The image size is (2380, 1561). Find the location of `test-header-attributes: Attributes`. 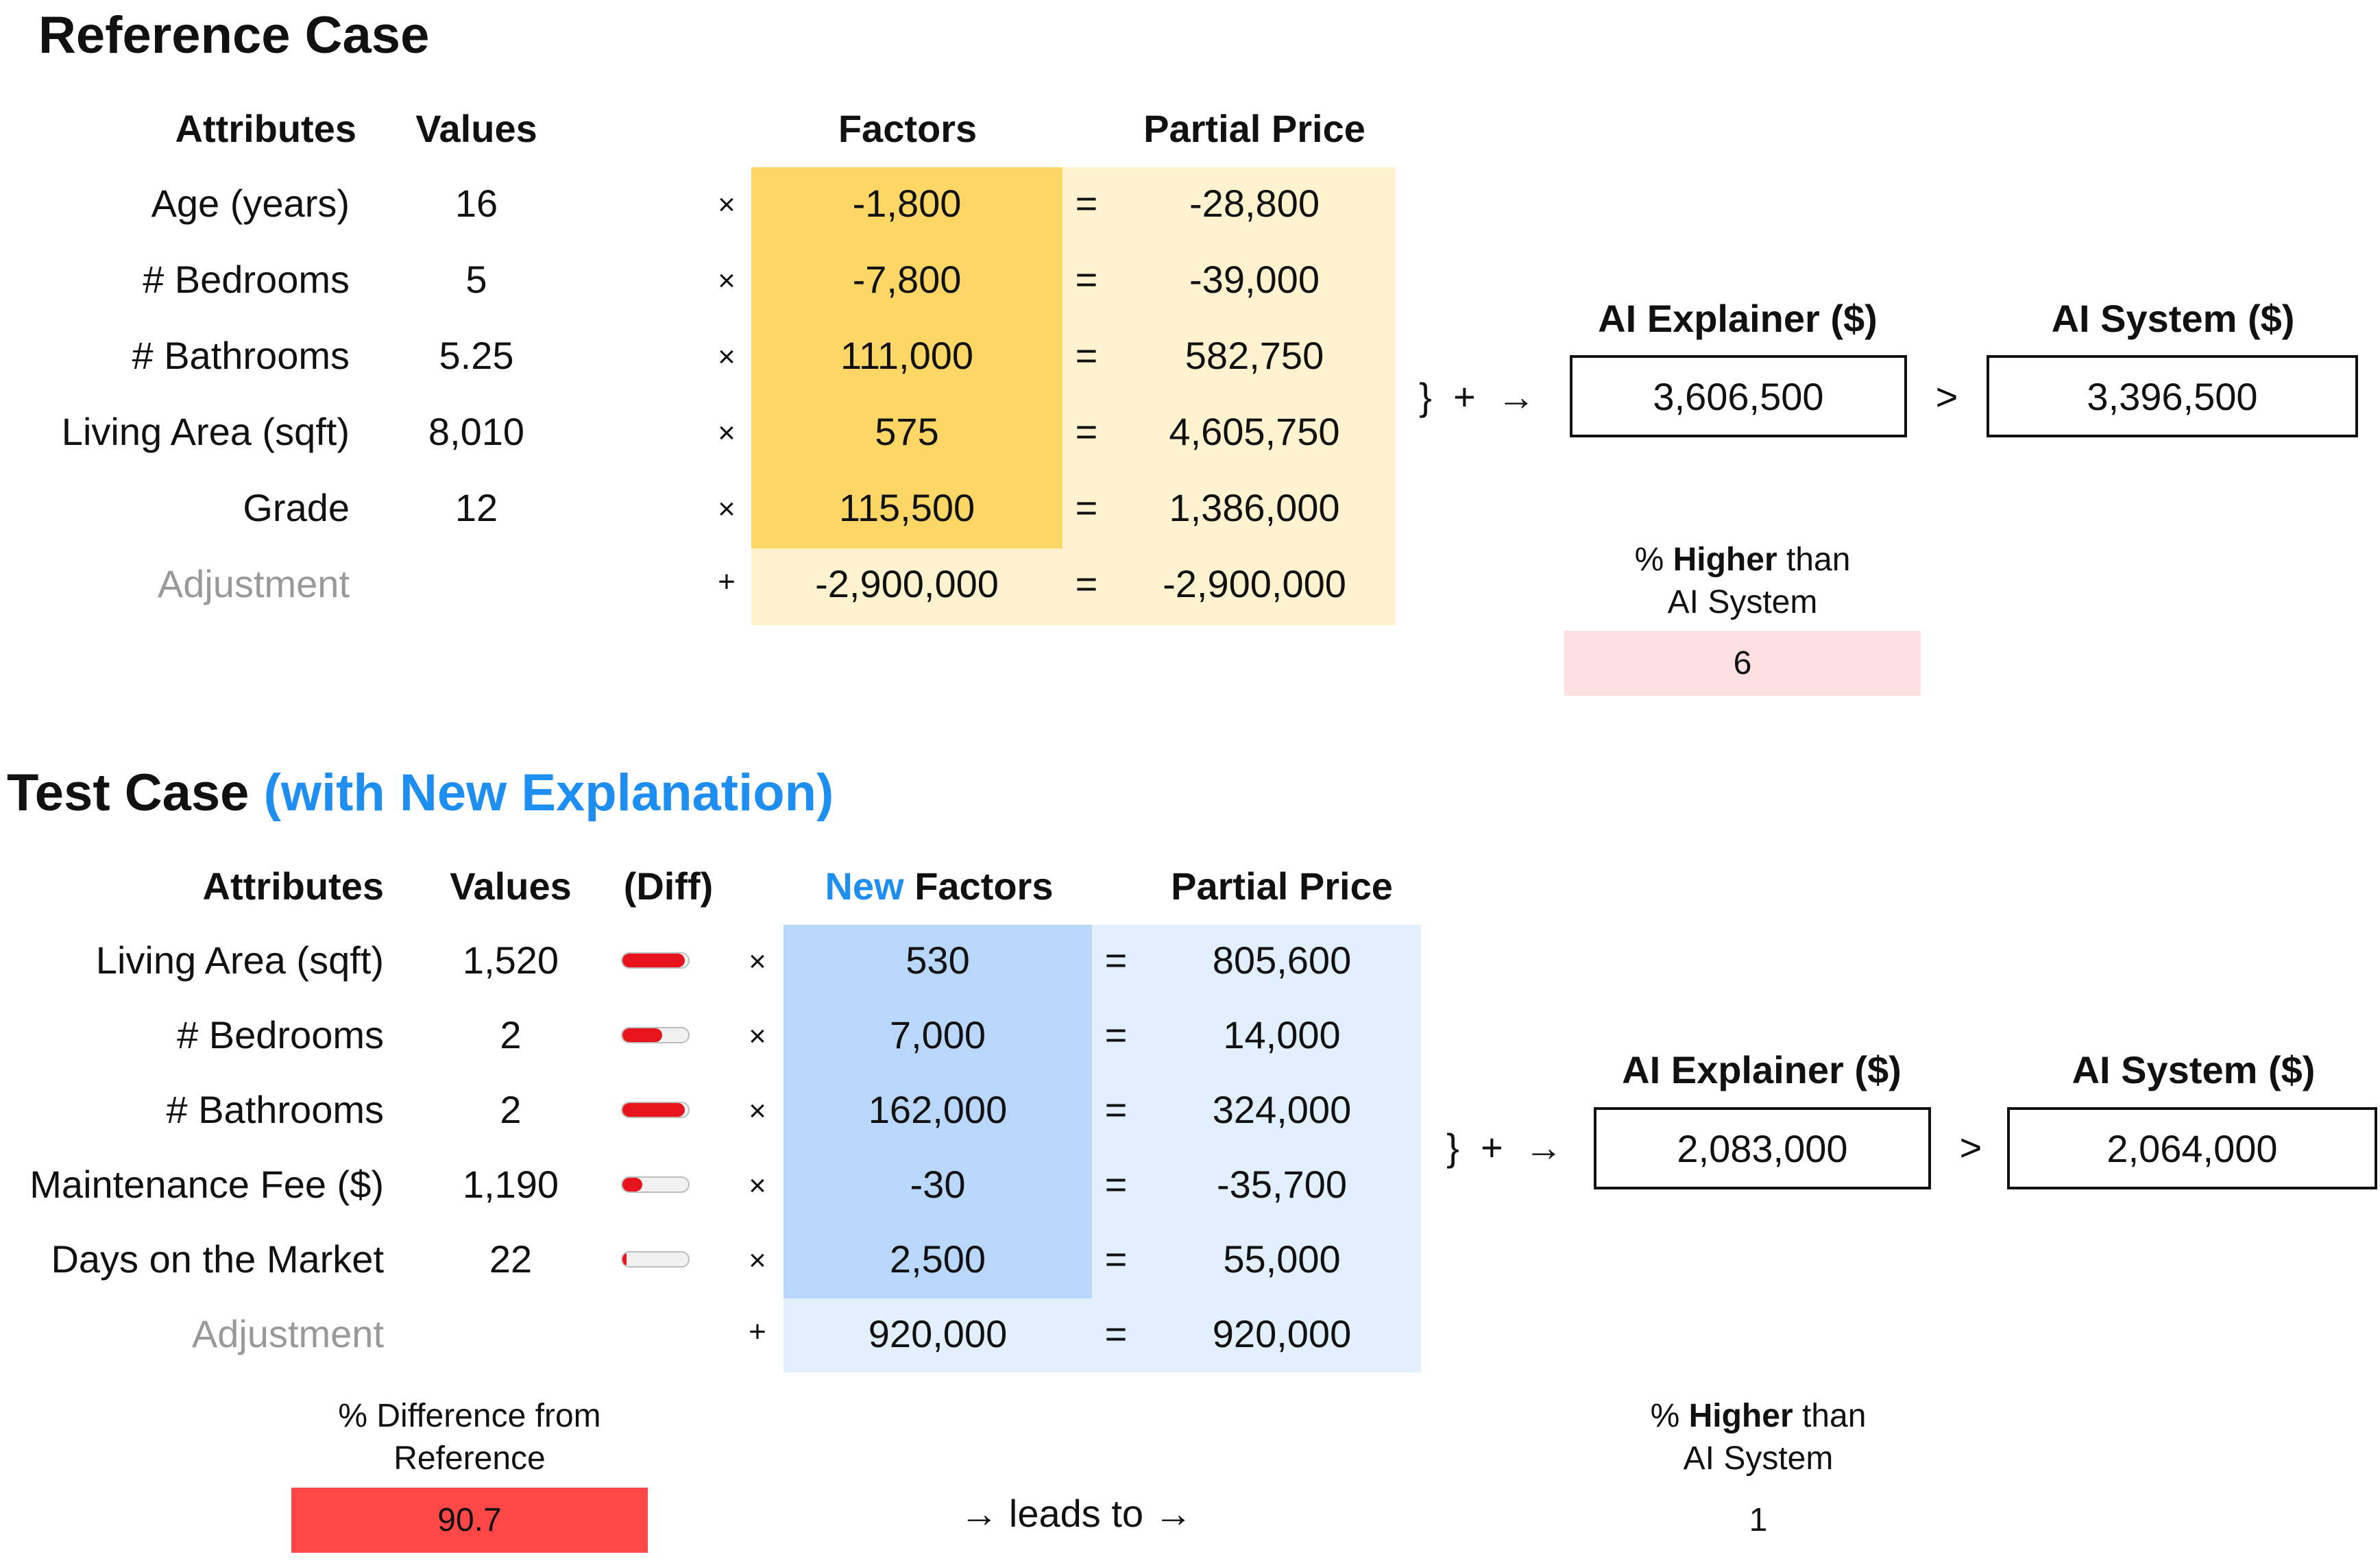

test-header-attributes: Attributes is located at coordinates (293, 886).